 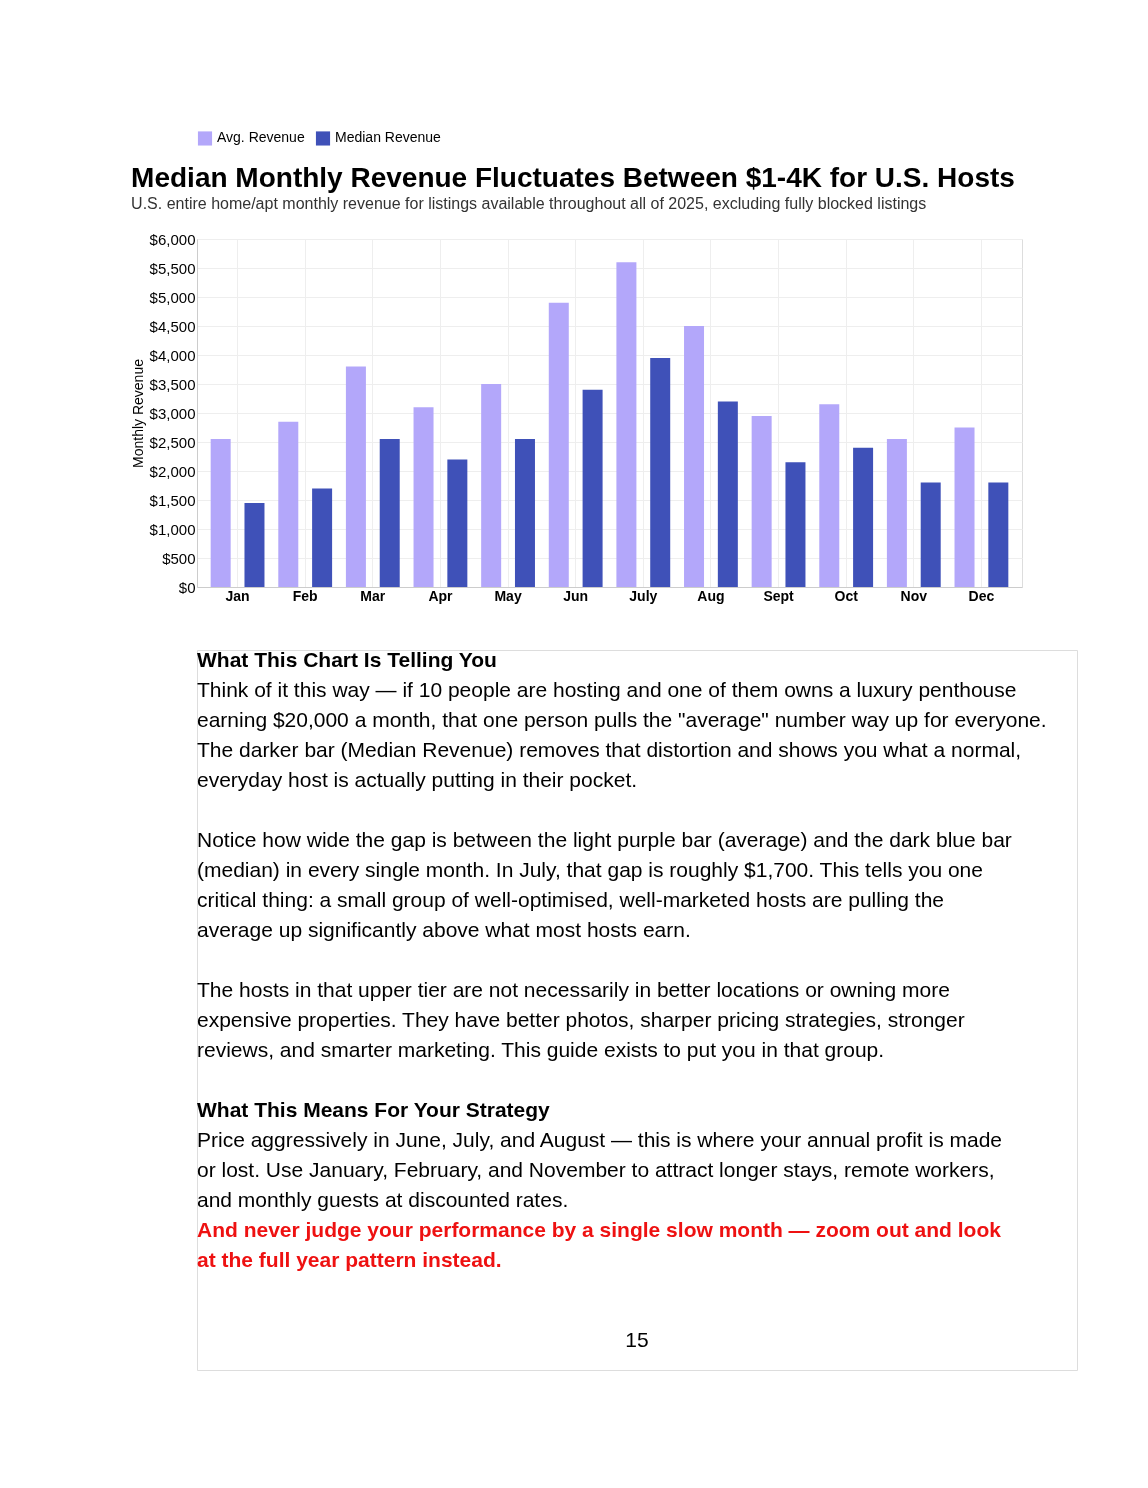 What do you see at coordinates (172, 471) in the screenshot?
I see `y-tick-label: $2,000` at bounding box center [172, 471].